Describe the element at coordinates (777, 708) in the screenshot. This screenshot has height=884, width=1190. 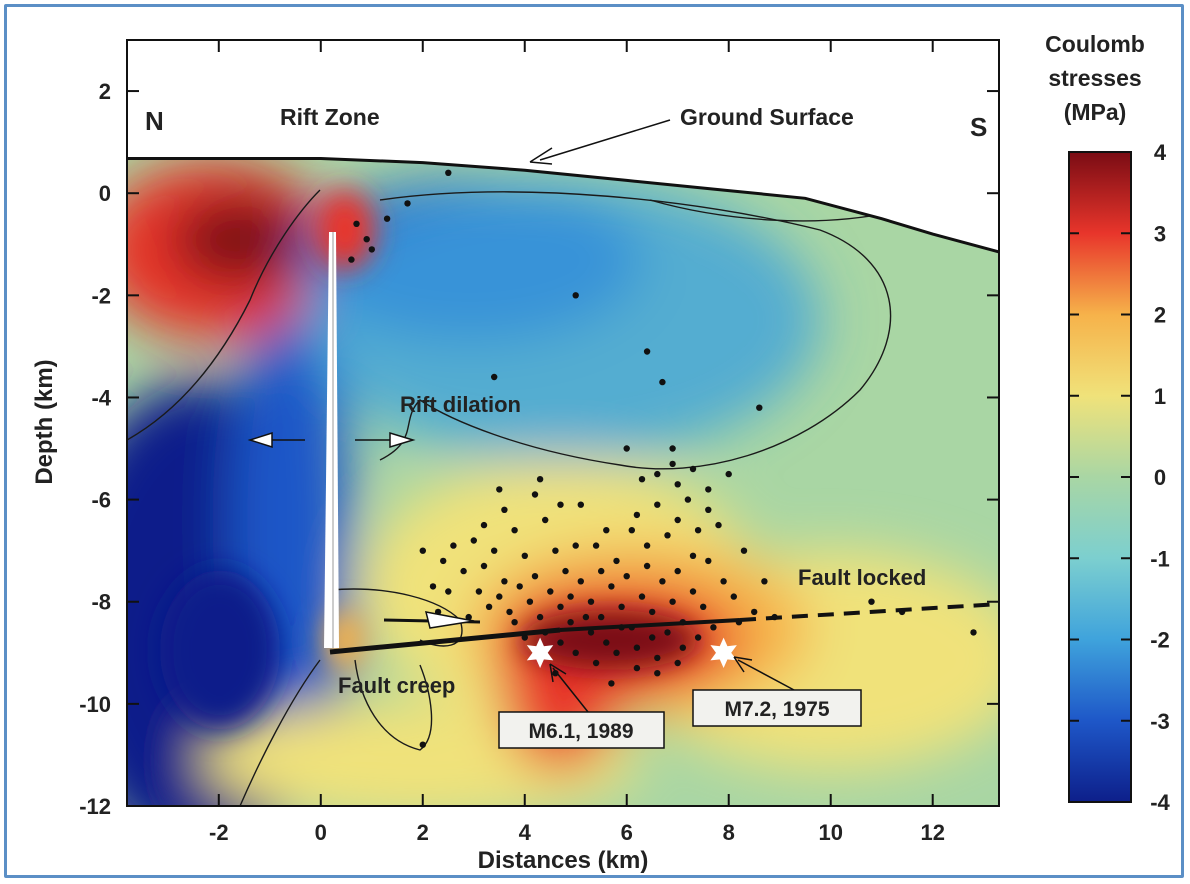
I see `quake-1975-callout: M7.2, 1975` at that location.